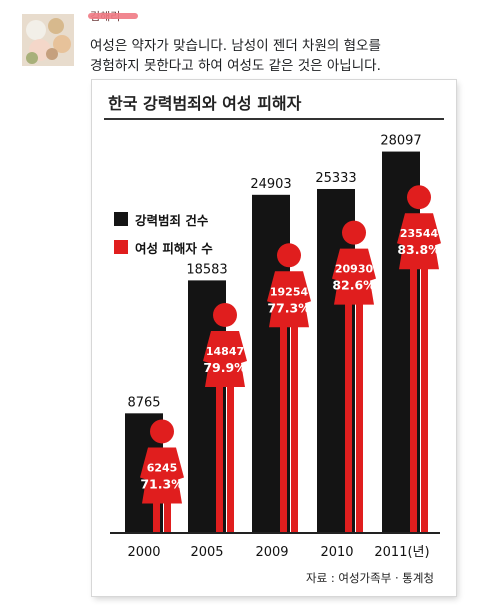 The width and height of the screenshot is (480, 605). What do you see at coordinates (419, 197) in the screenshot?
I see `woman-head-2011(년)` at bounding box center [419, 197].